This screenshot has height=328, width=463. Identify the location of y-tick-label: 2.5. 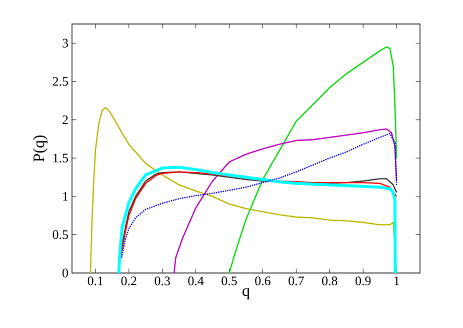
(60, 81).